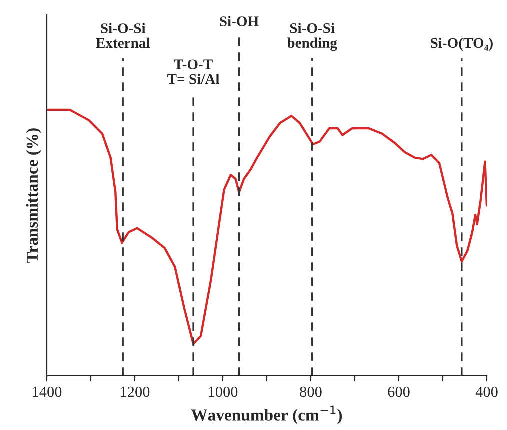  Describe the element at coordinates (462, 45) in the screenshot. I see `ref-line-label: Si-O(TO₄)` at that location.